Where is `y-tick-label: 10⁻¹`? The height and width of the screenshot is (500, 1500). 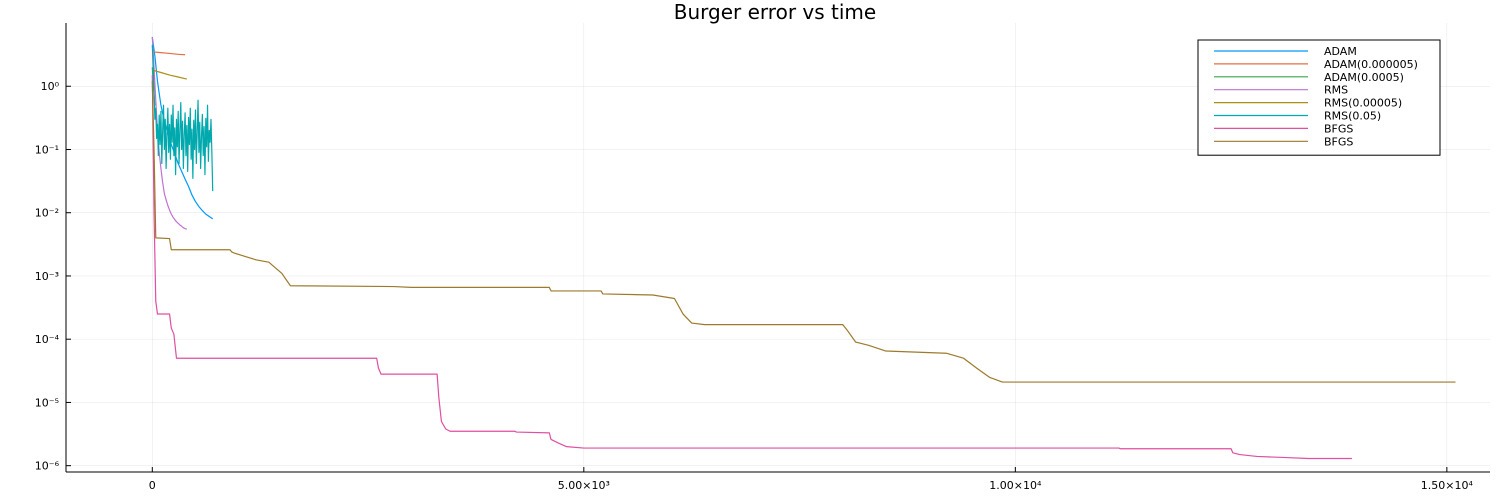
y-tick-label: 10⁻¹ is located at coordinates (47, 149).